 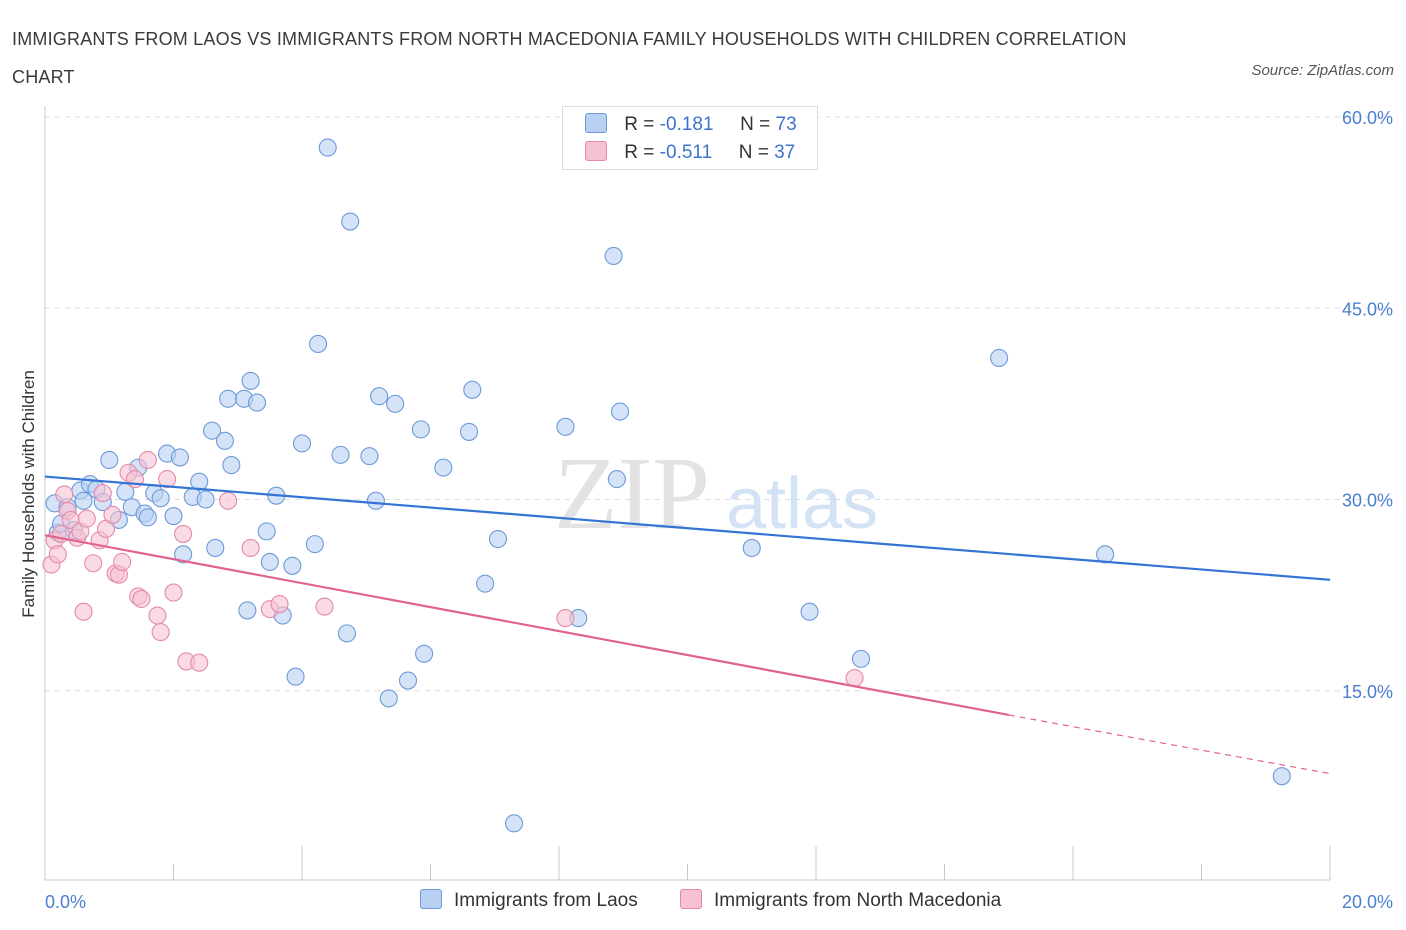 I want to click on legend-n-value: 73, so click(x=786, y=124).